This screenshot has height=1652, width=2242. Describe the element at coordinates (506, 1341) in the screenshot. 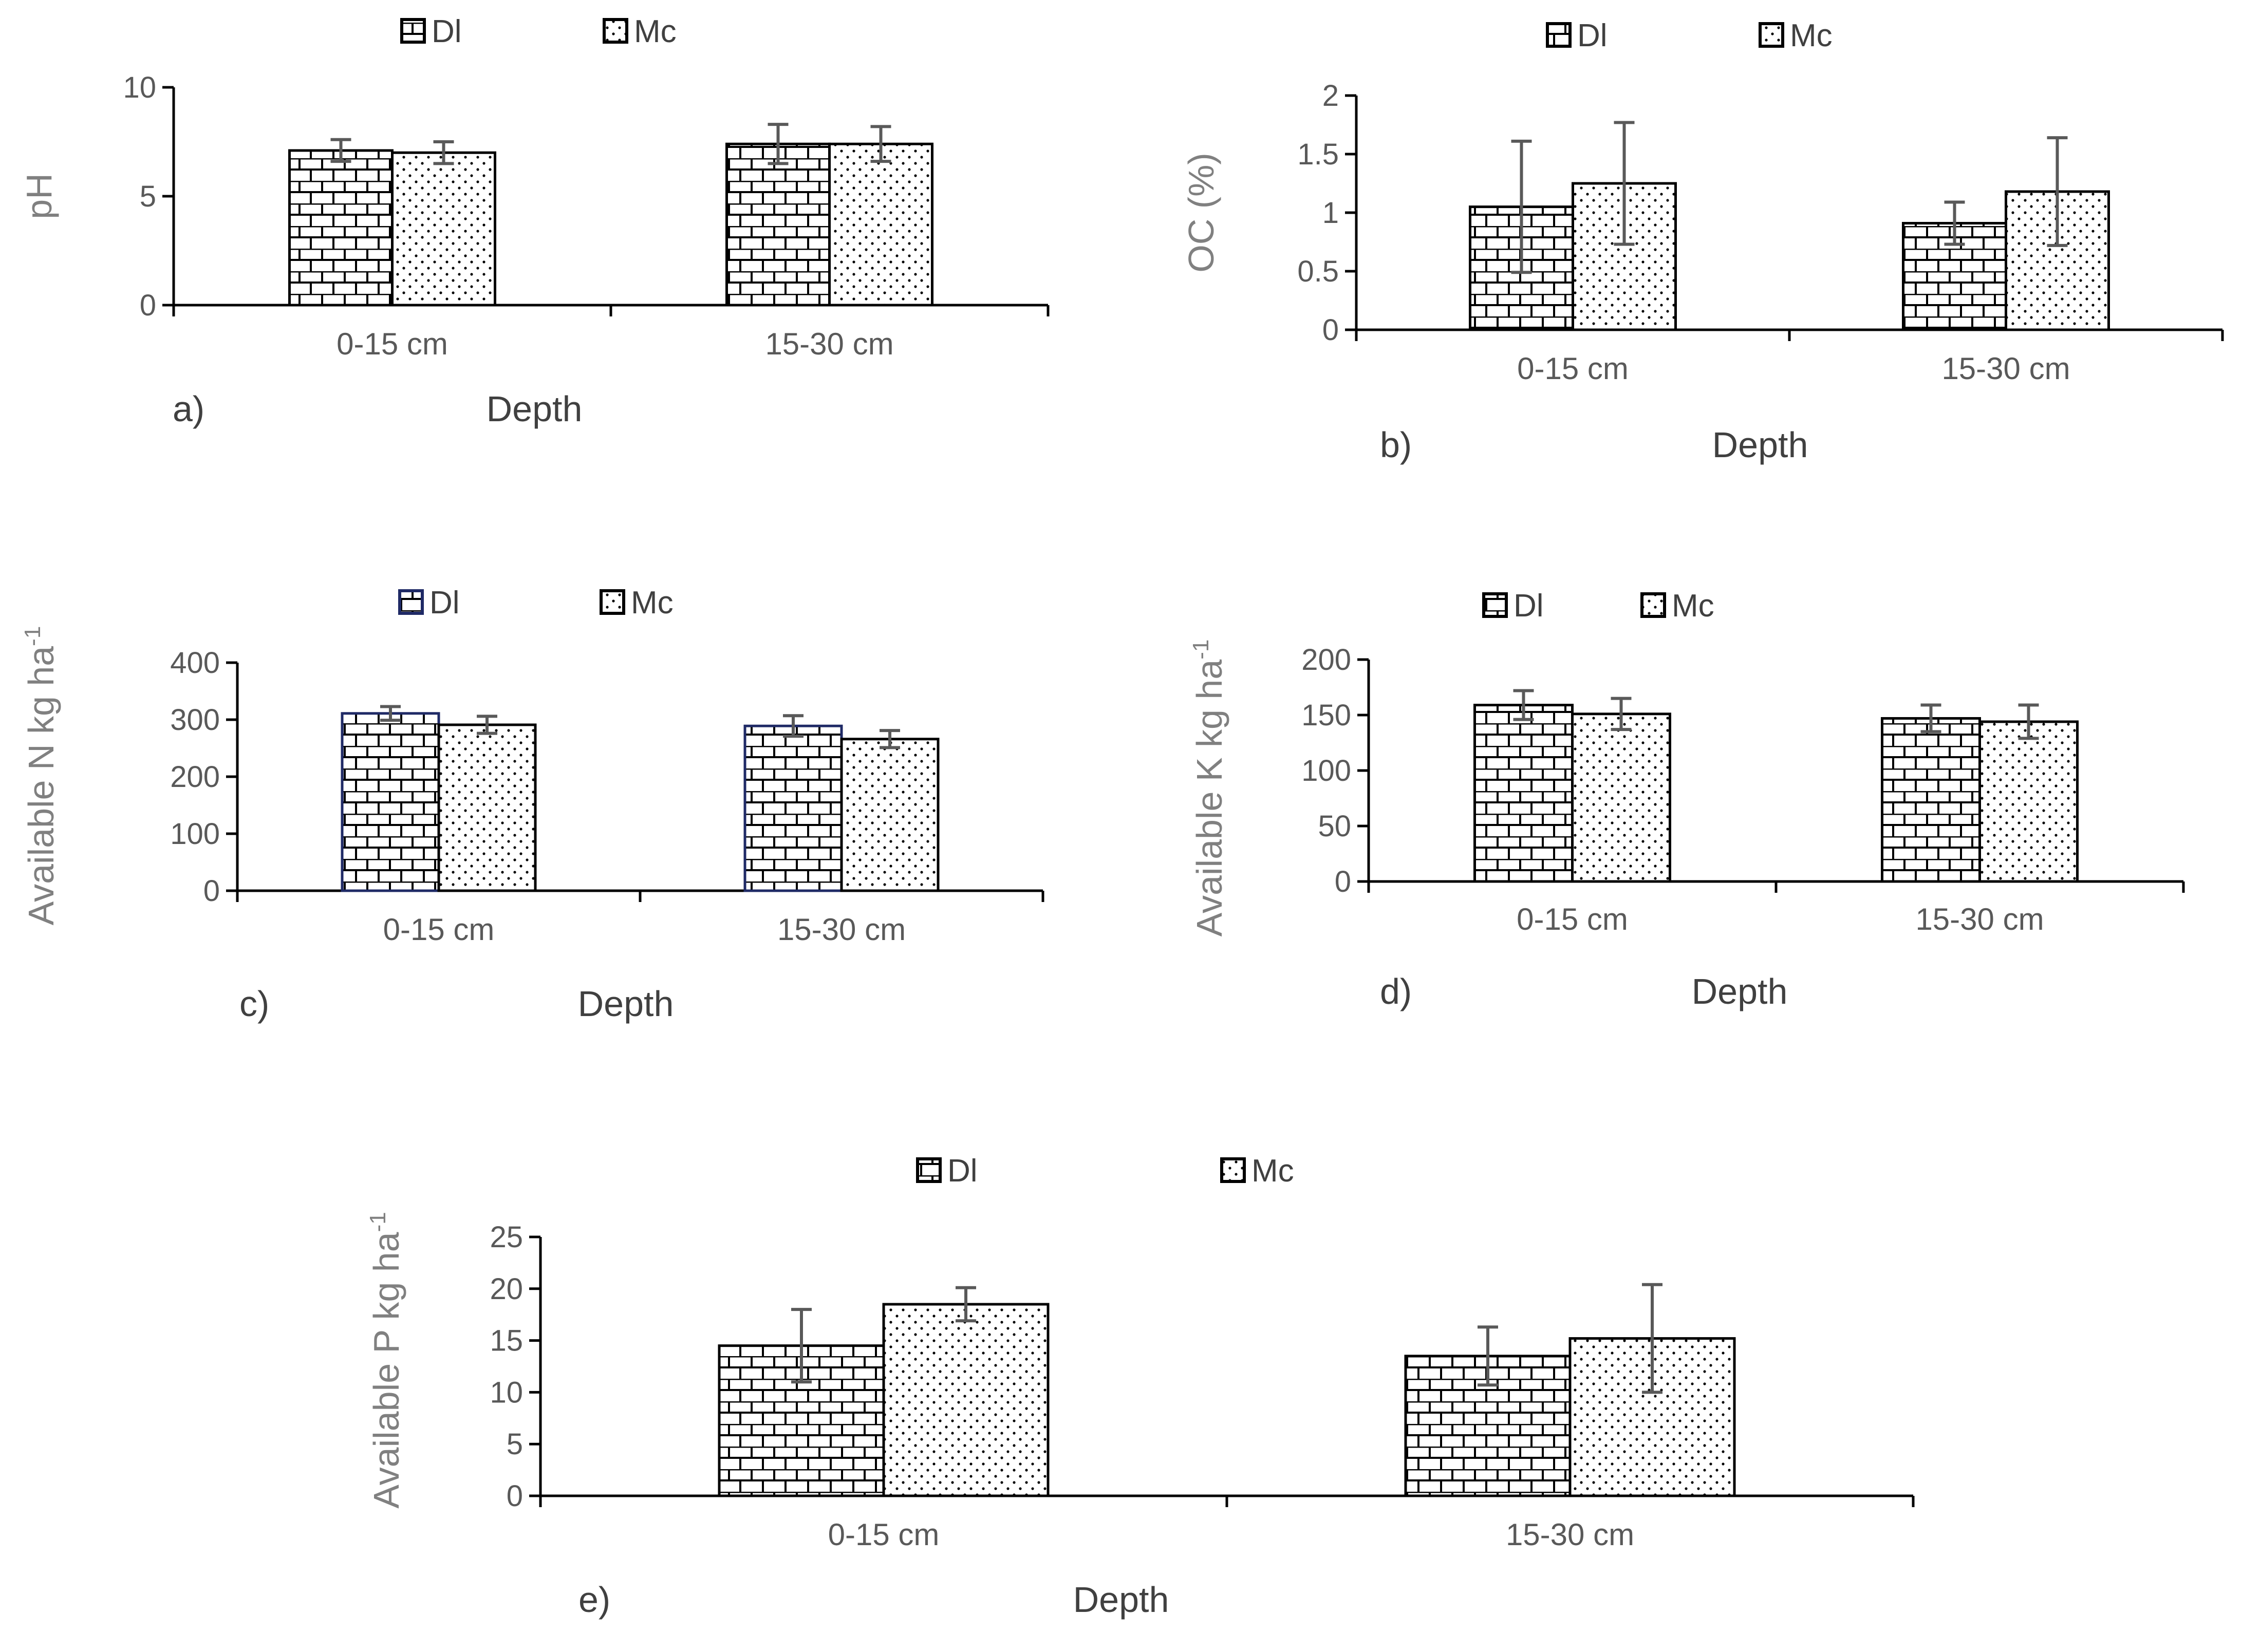

I see `y-tick-label: 15` at that location.